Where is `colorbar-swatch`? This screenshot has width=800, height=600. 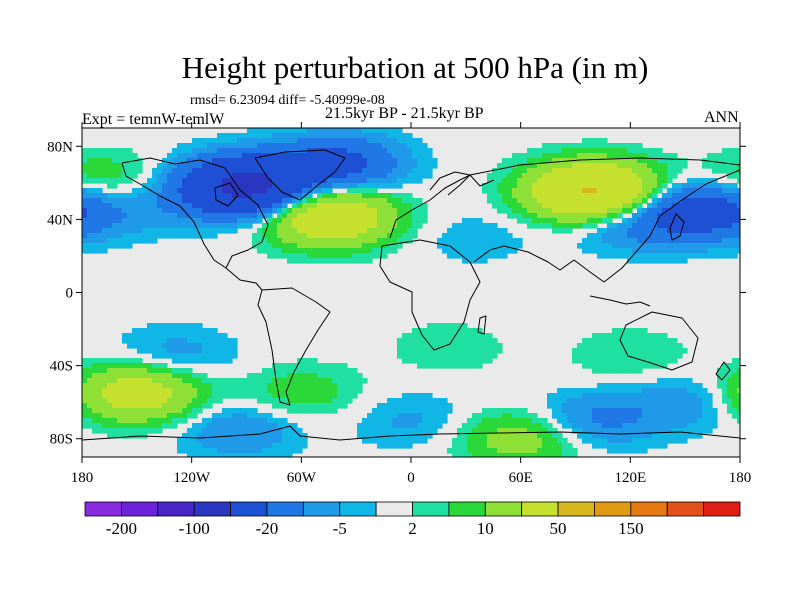
colorbar-swatch is located at coordinates (212, 509).